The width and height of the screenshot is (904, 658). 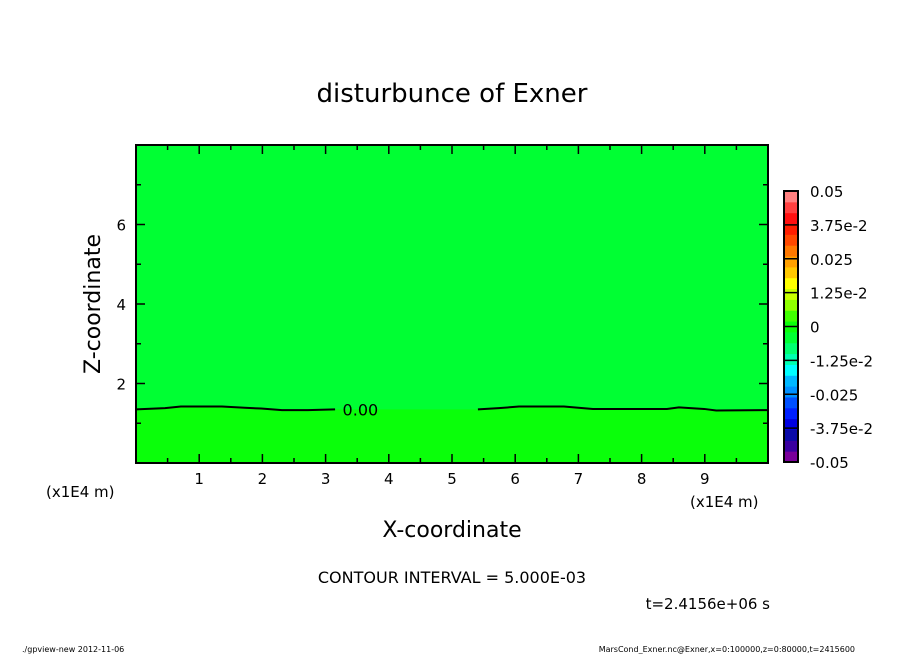 I want to click on x-tick-label: 7, so click(x=579, y=479).